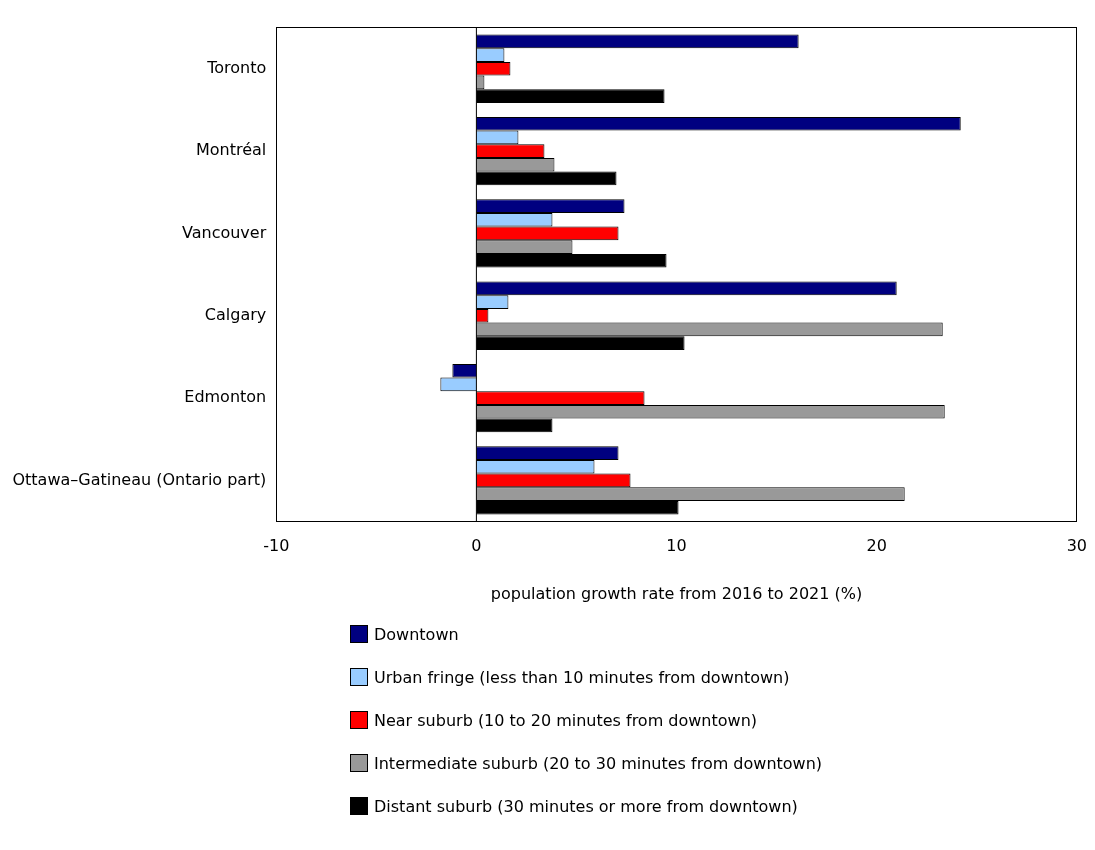 Image resolution: width=1095 pixels, height=850 pixels. What do you see at coordinates (582, 677) in the screenshot?
I see `legend-label: Urban fringe (less than 10 minutes from downtown)` at bounding box center [582, 677].